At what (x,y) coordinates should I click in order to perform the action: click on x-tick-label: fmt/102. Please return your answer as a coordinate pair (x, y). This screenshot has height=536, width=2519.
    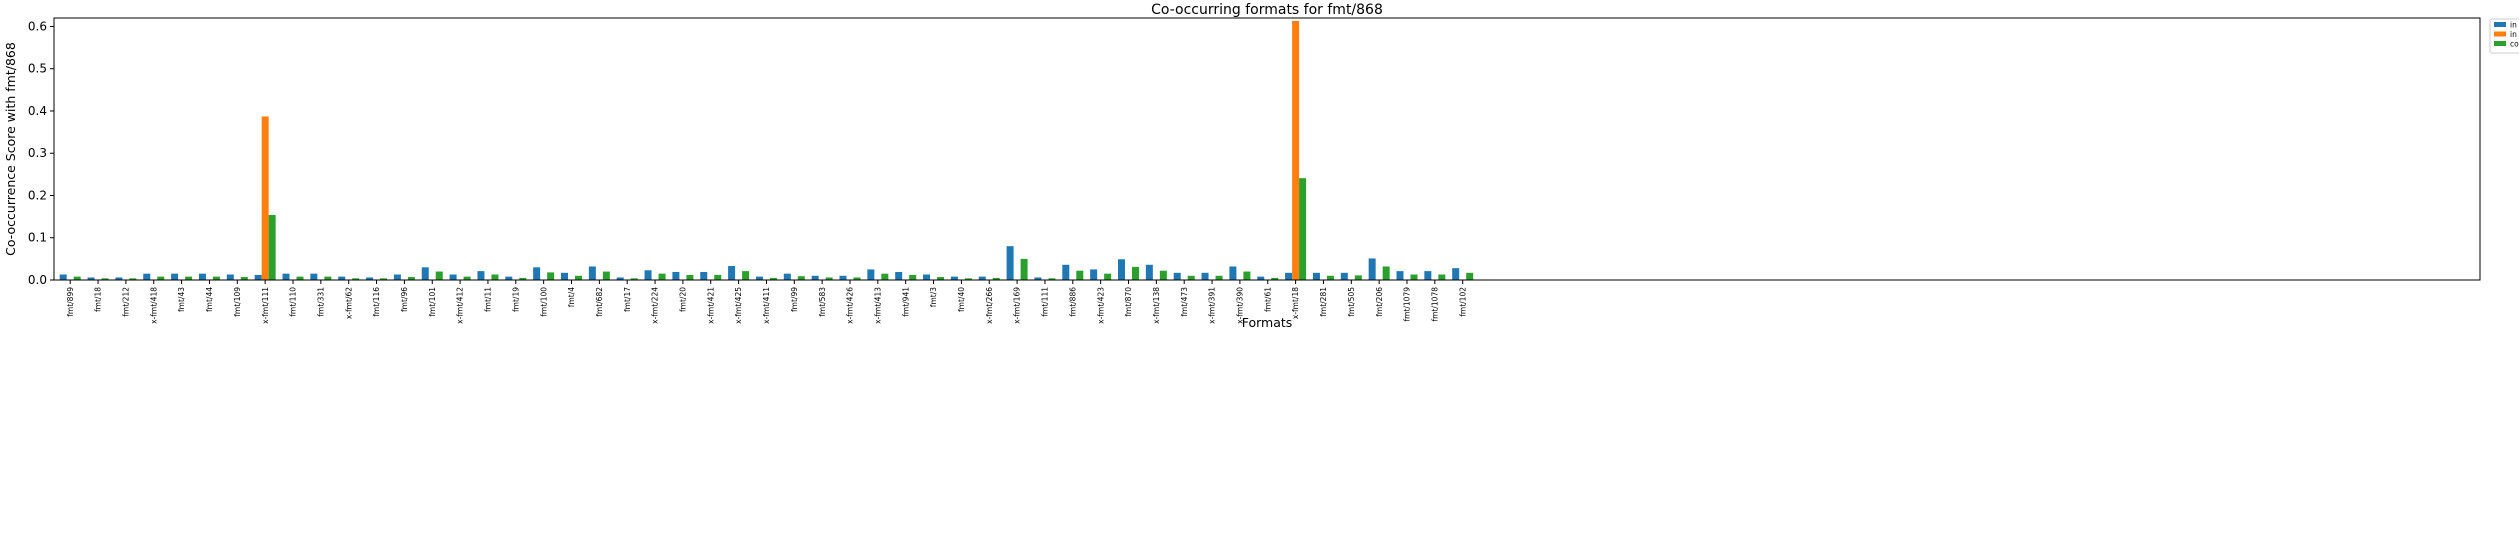
    Looking at the image, I should click on (1462, 302).